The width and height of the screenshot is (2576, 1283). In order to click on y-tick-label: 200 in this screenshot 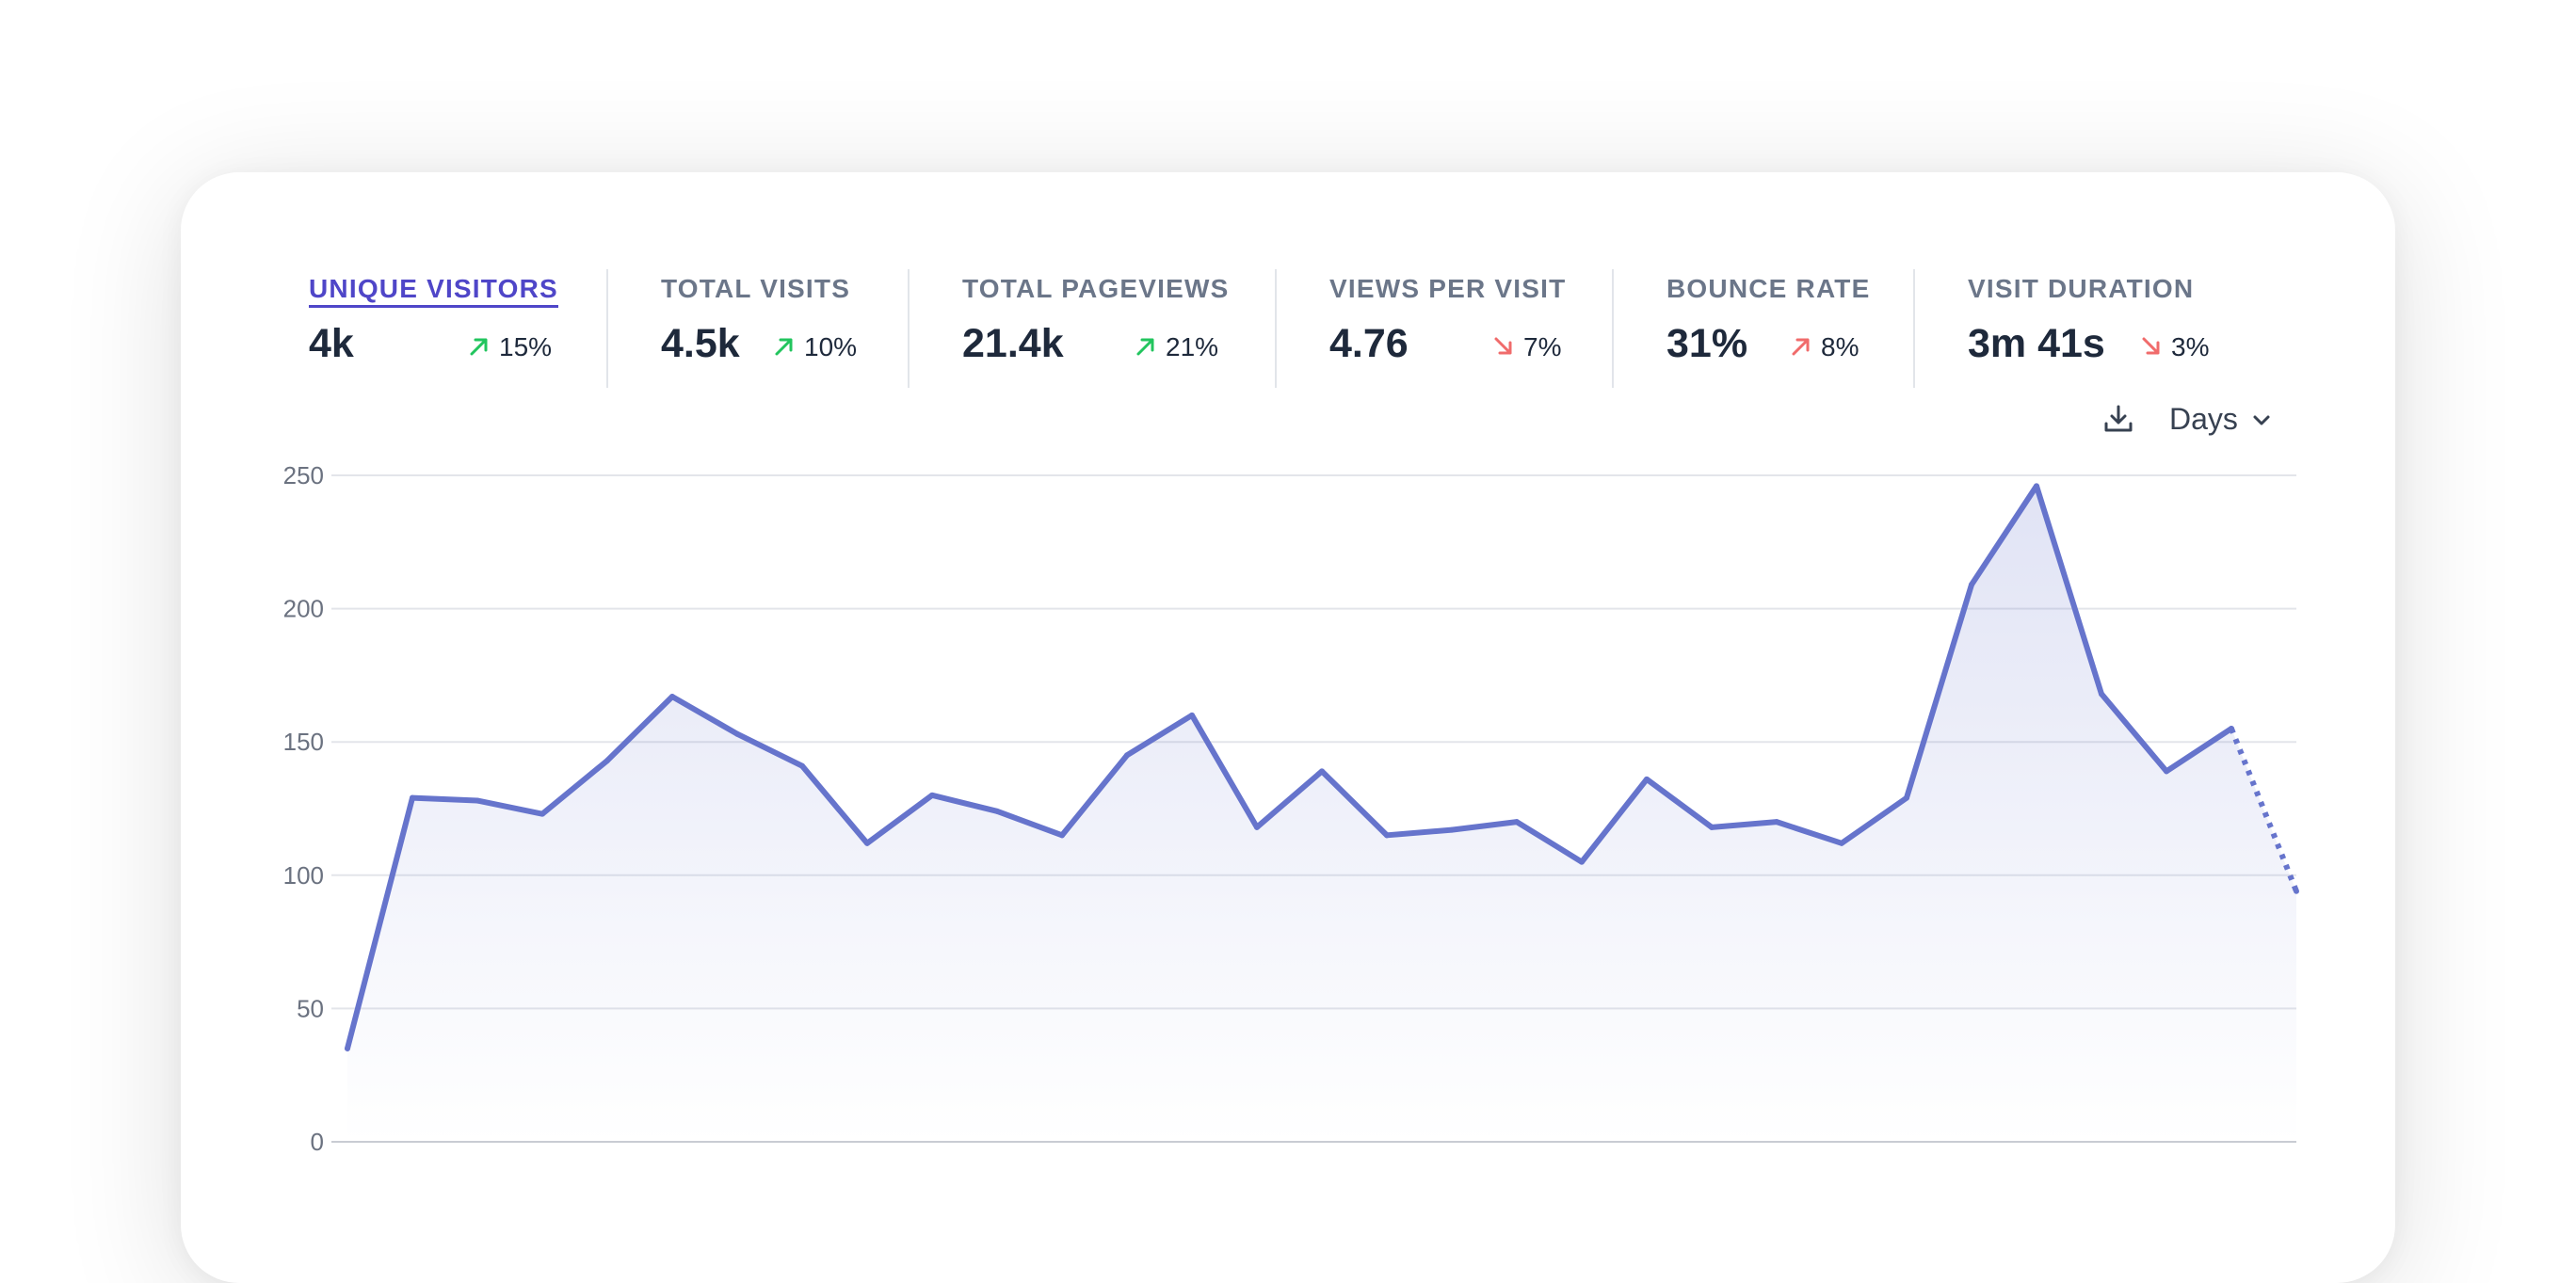, I will do `click(303, 609)`.